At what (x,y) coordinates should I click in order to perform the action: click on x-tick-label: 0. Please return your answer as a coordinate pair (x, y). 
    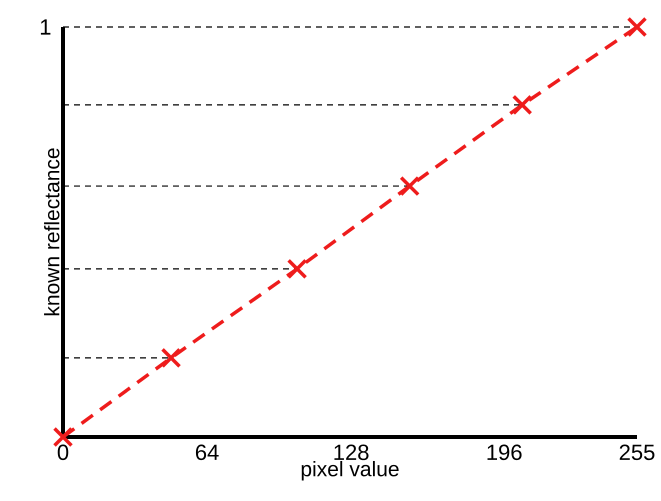
    Looking at the image, I should click on (63, 452).